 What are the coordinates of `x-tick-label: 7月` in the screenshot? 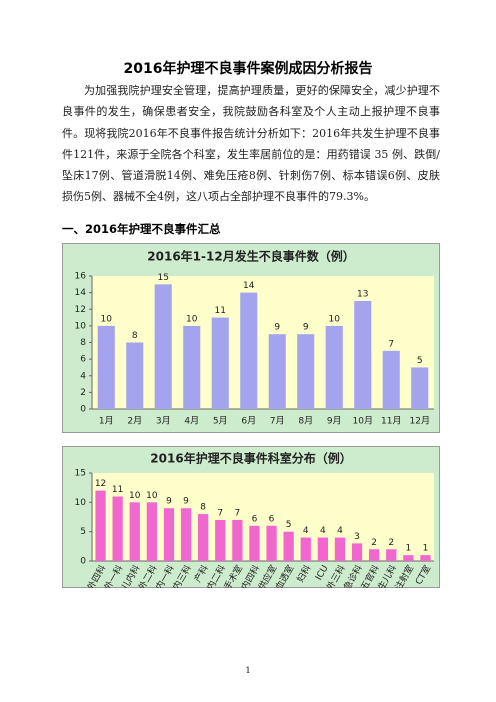 It's located at (277, 421).